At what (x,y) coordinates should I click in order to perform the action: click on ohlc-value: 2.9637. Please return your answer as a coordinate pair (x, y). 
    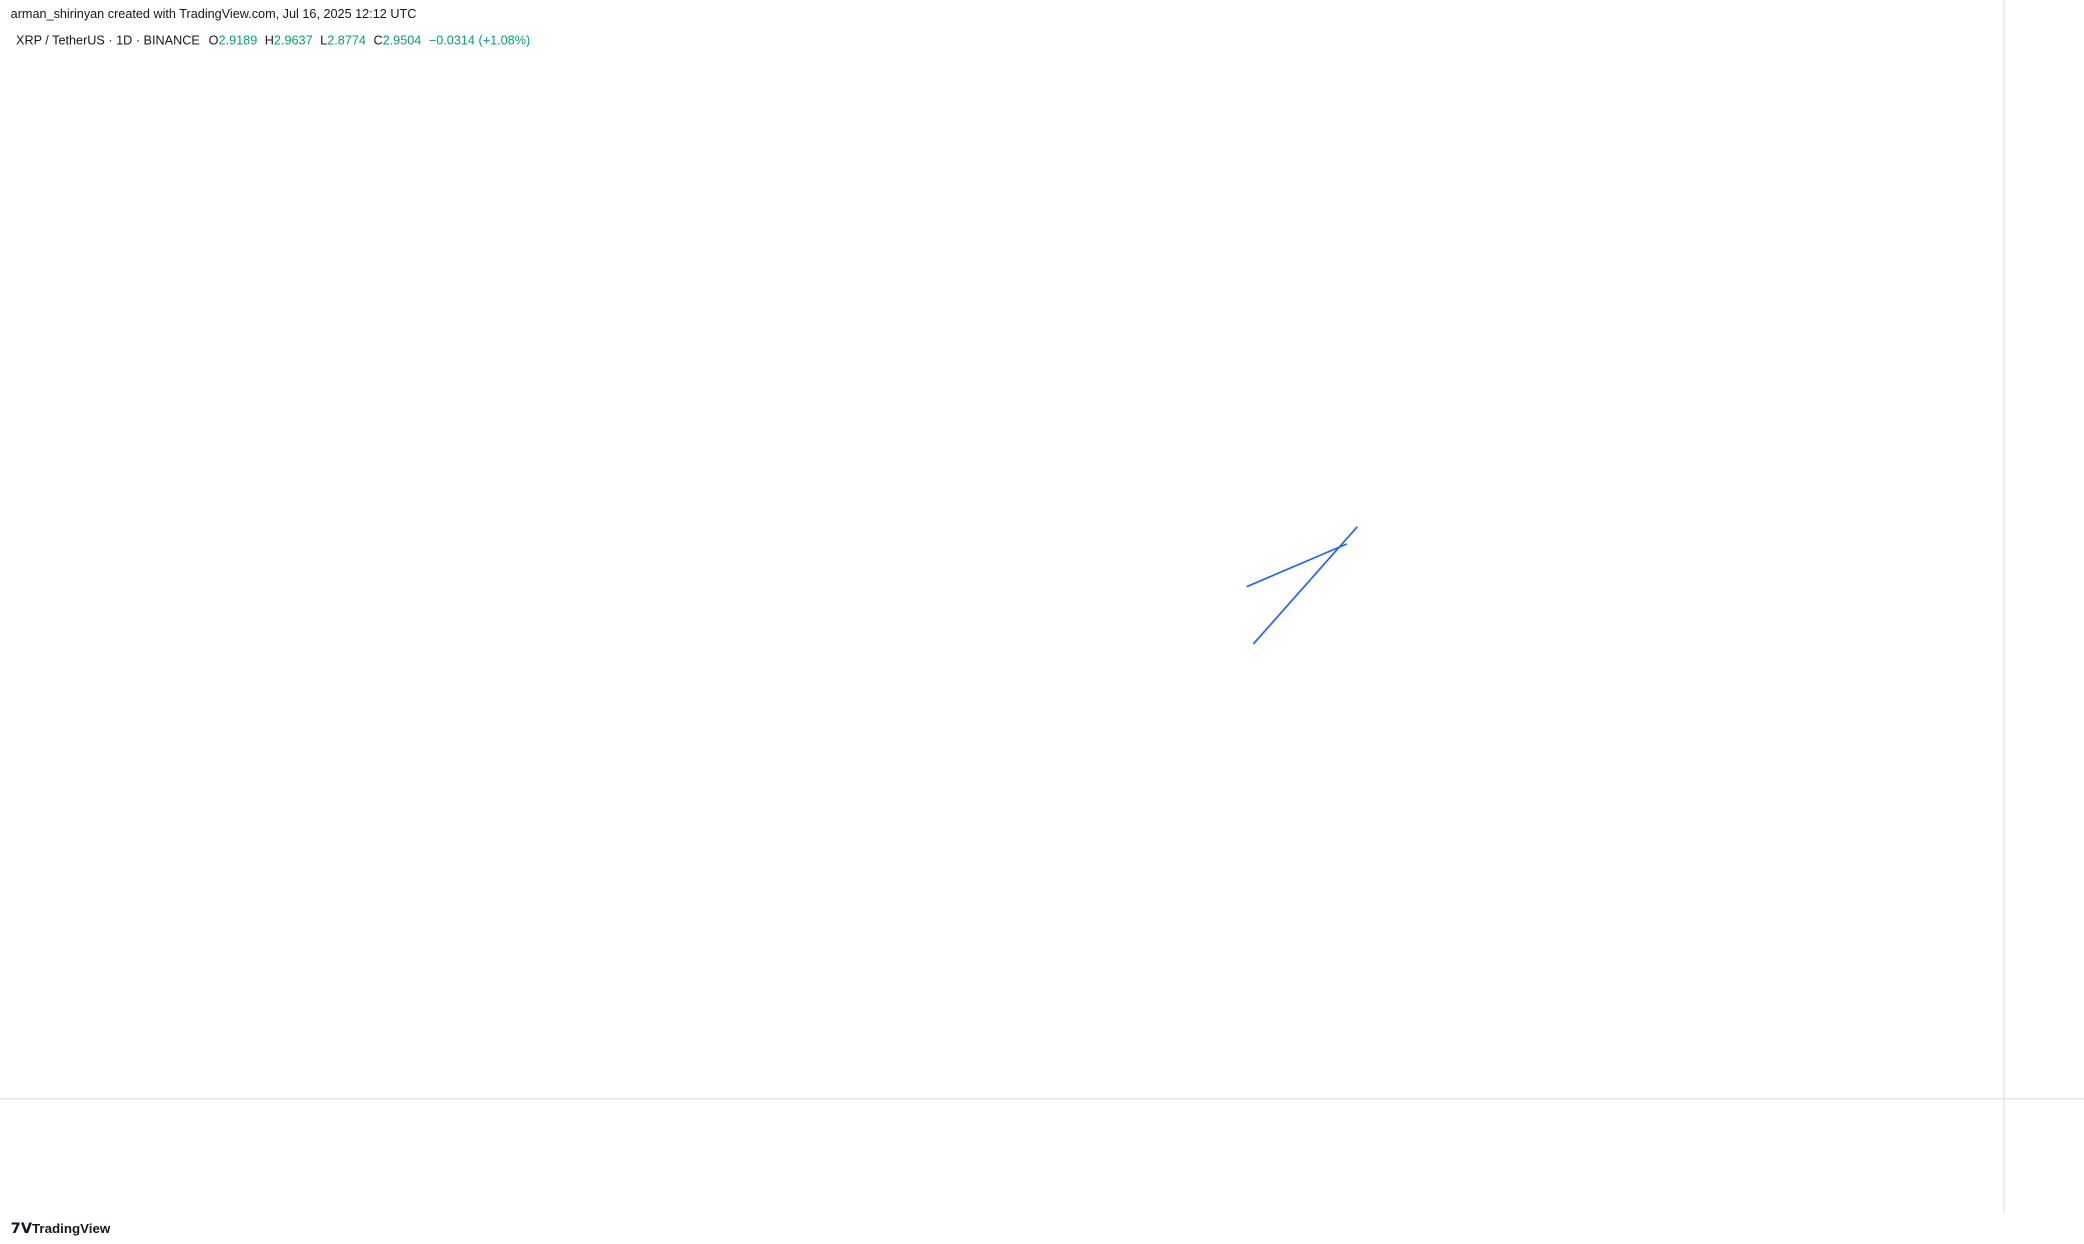
    Looking at the image, I should click on (293, 41).